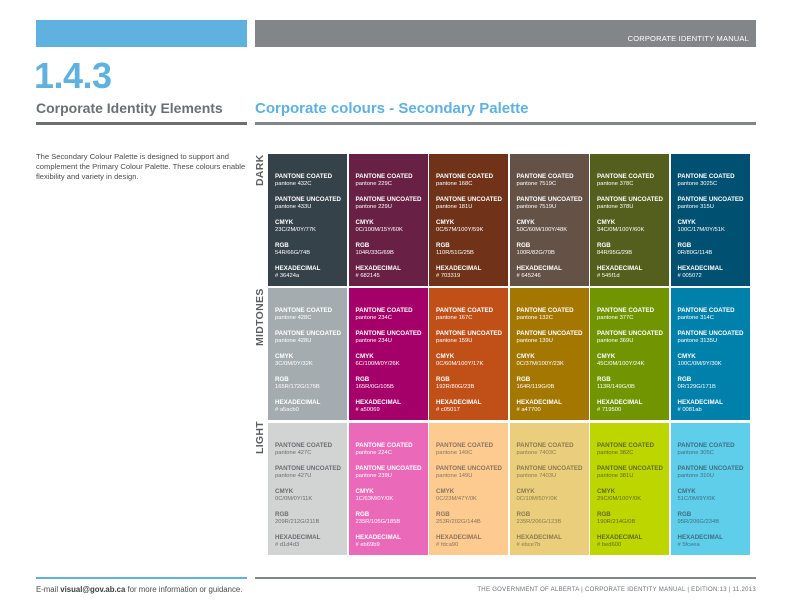  Describe the element at coordinates (540, 363) in the screenshot. I see `swatch-cmyk-value: 0C/37M/100Y/23K` at that location.